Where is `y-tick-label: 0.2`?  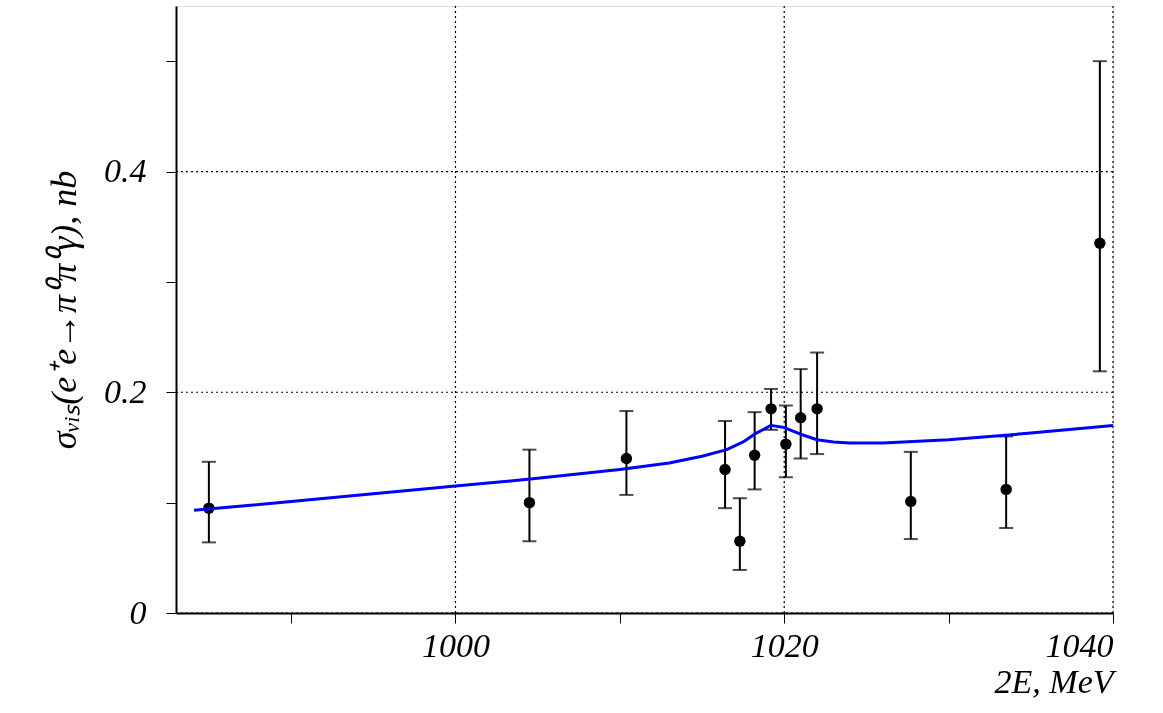 y-tick-label: 0.2 is located at coordinates (125, 391).